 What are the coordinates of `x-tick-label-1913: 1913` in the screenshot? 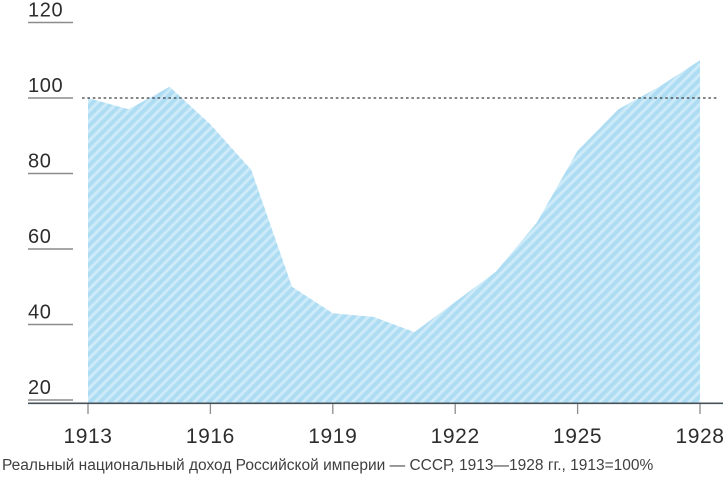 It's located at (87, 436).